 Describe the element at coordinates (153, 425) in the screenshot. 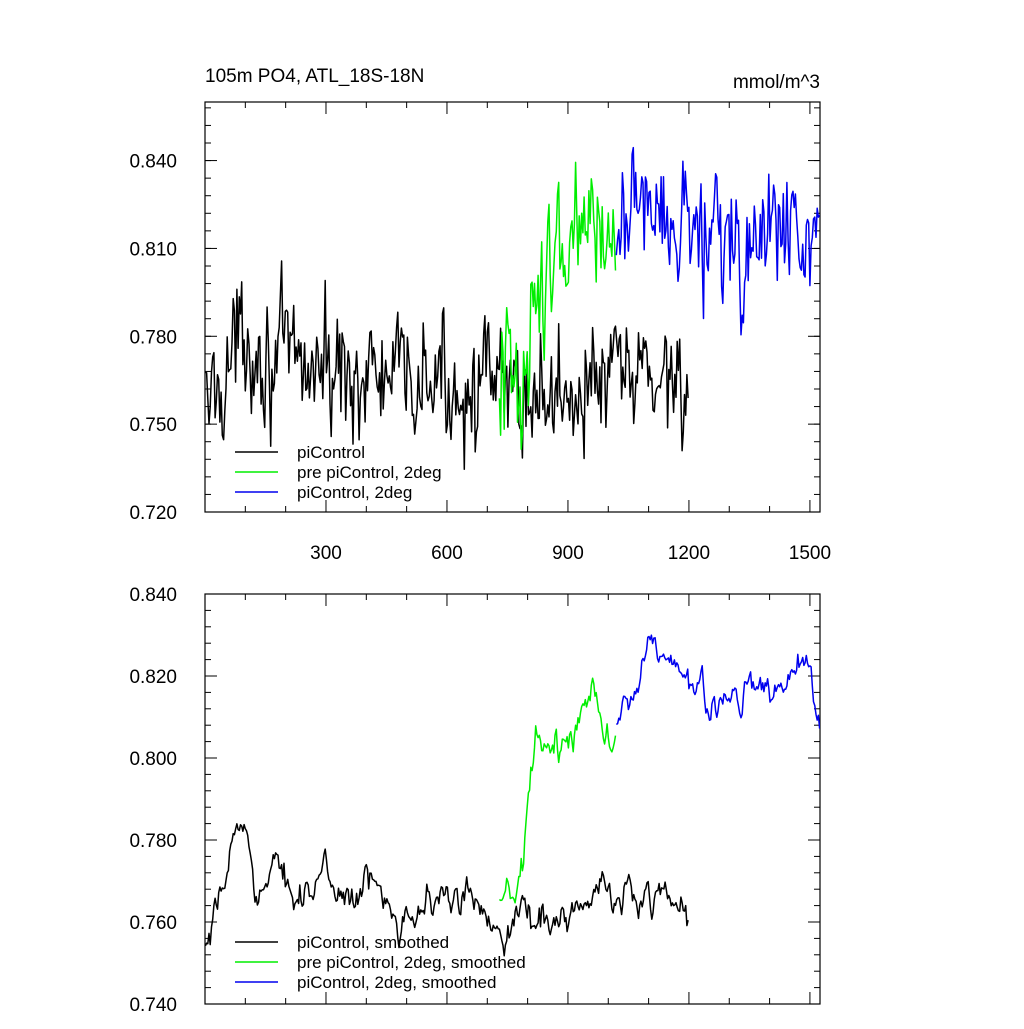

I see `y-tick-label: 0.750` at that location.